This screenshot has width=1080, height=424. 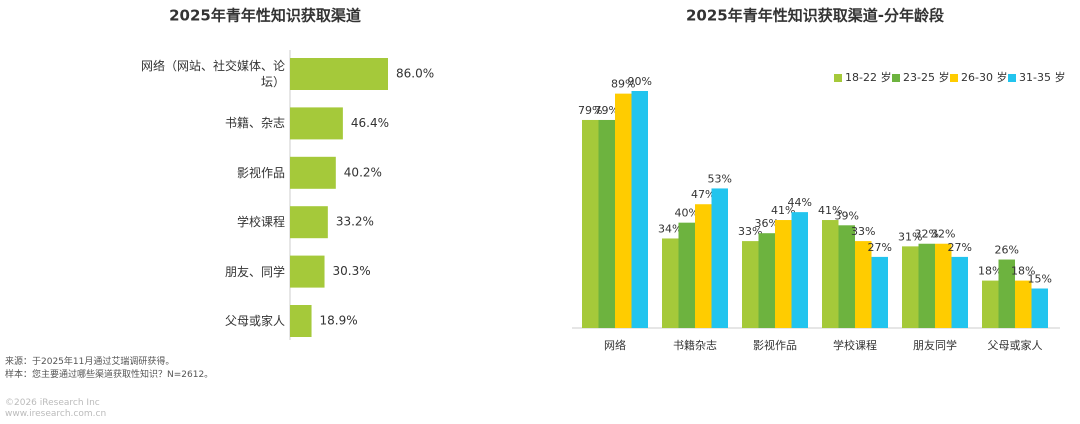 I want to click on value-label: 46.4%, so click(x=370, y=123).